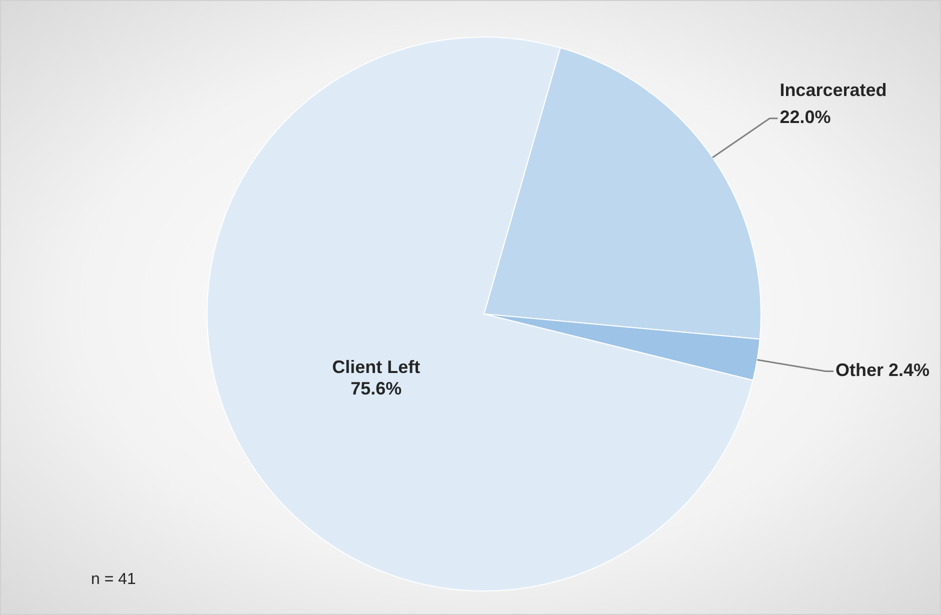 Image resolution: width=941 pixels, height=615 pixels. I want to click on data-label: 22.0%, so click(805, 117).